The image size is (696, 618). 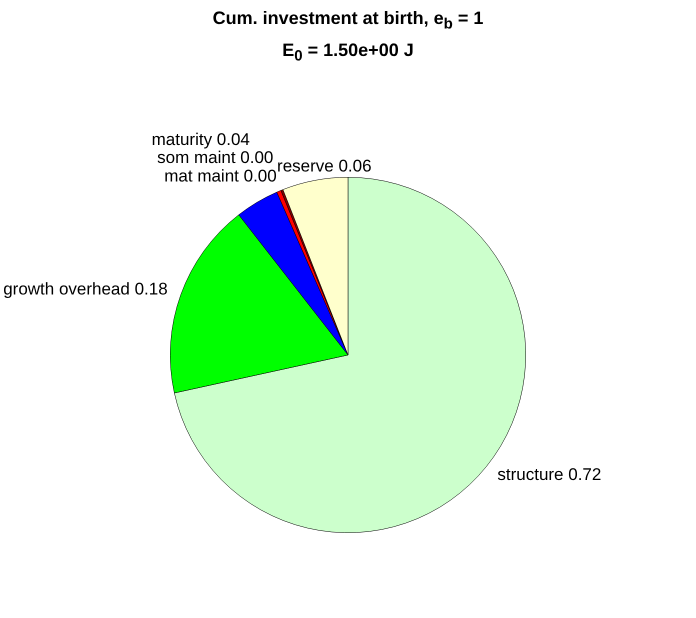 What do you see at coordinates (348, 52) in the screenshot?
I see `chart-subtitle: E$_{0}$ = 1.50e+00 J` at bounding box center [348, 52].